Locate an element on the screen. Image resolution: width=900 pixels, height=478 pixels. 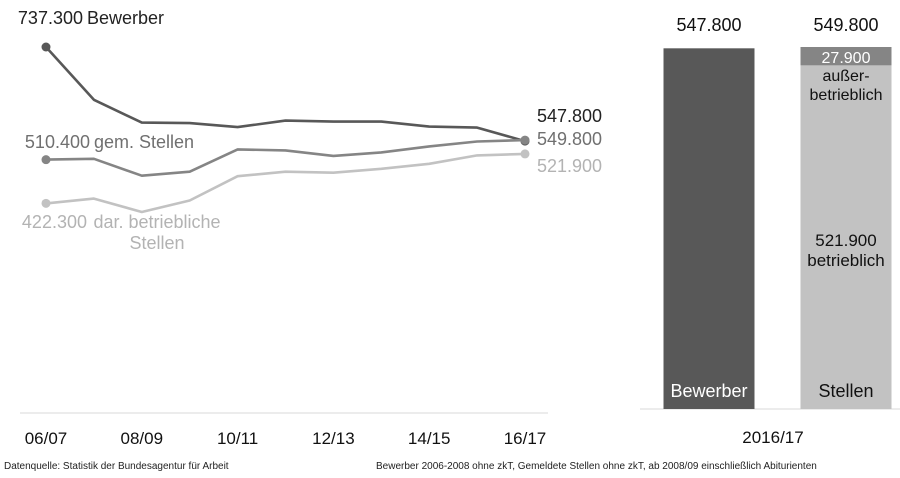
start-value-gem-stellen: 510.400 is located at coordinates (57, 142).